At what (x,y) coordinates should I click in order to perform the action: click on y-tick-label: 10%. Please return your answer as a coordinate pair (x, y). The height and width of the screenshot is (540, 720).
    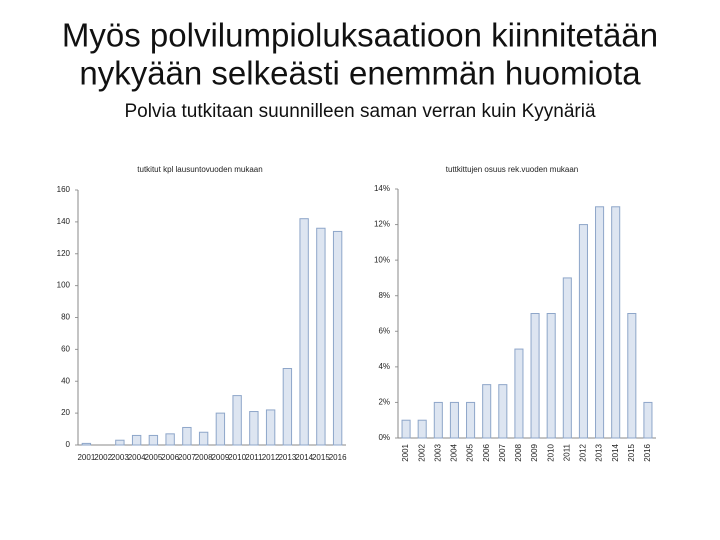
    Looking at the image, I should click on (382, 259).